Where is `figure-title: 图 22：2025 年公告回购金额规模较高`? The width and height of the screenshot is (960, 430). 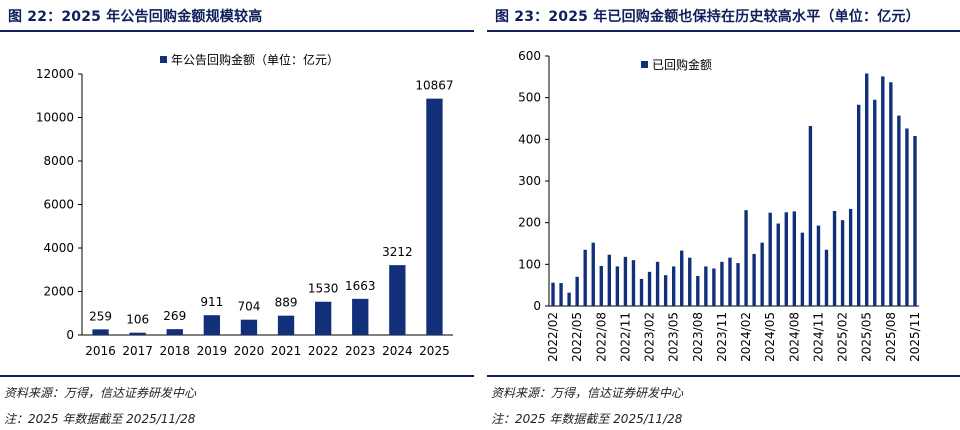
figure-title: 图 22：2025 年公告回购金额规模较高 is located at coordinates (135, 17).